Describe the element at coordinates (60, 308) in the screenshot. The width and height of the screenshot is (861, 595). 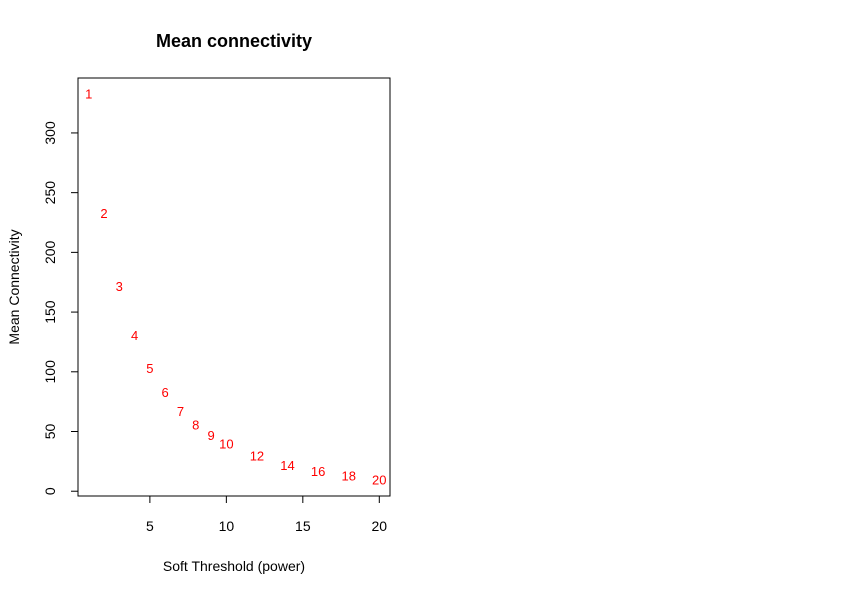
I see `y-axis: 0 50 100 150 200 250 300` at that location.